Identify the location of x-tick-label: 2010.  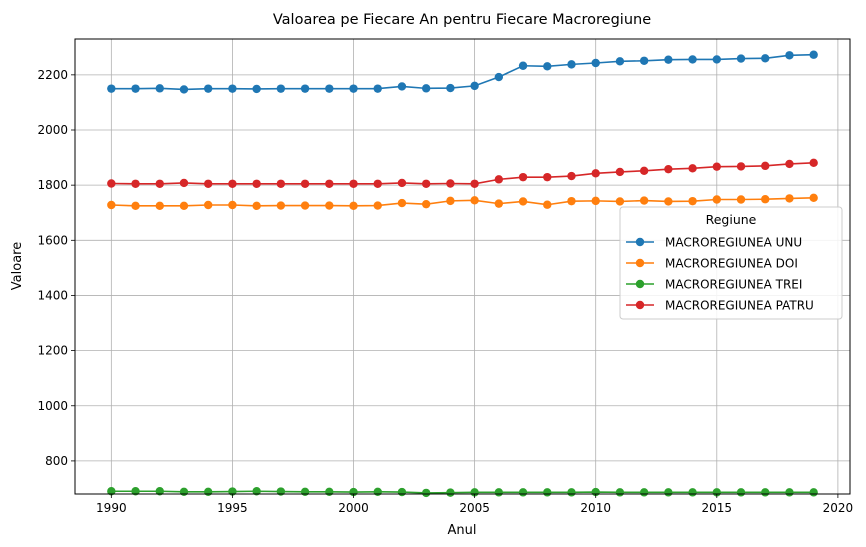
(595, 508).